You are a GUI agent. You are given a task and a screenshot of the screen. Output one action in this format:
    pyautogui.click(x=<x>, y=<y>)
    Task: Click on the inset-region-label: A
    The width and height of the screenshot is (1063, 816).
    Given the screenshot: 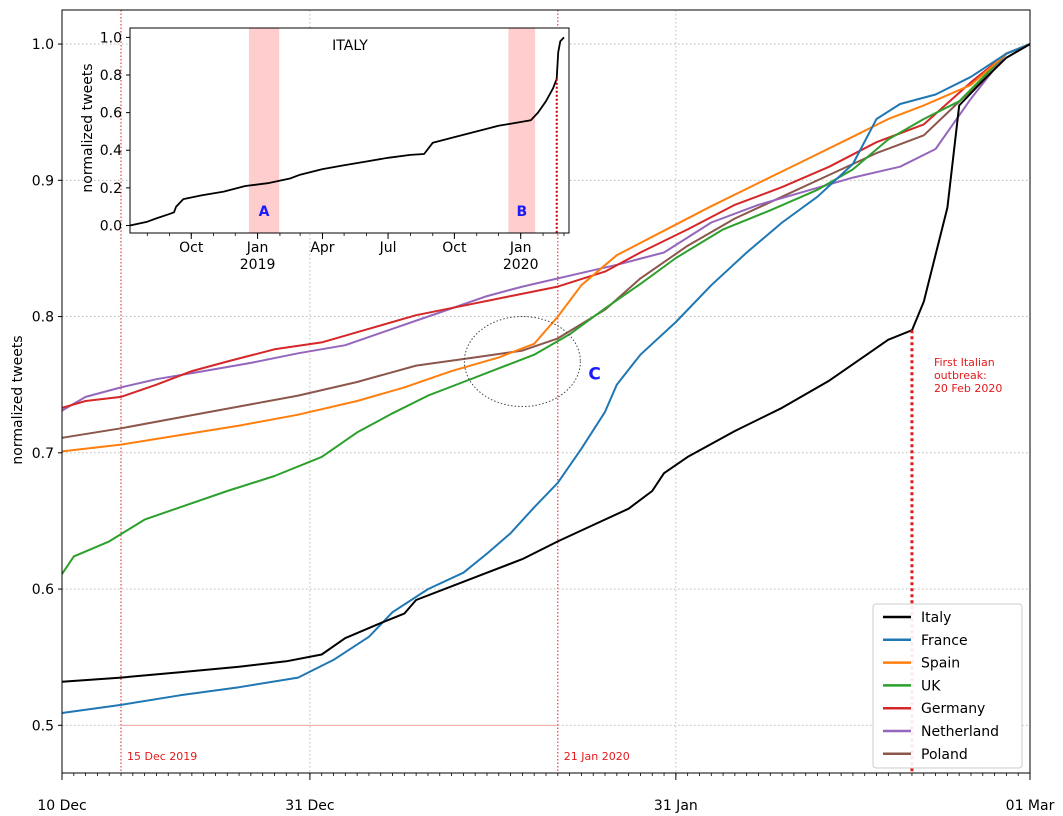 What is the action you would take?
    pyautogui.click(x=264, y=212)
    